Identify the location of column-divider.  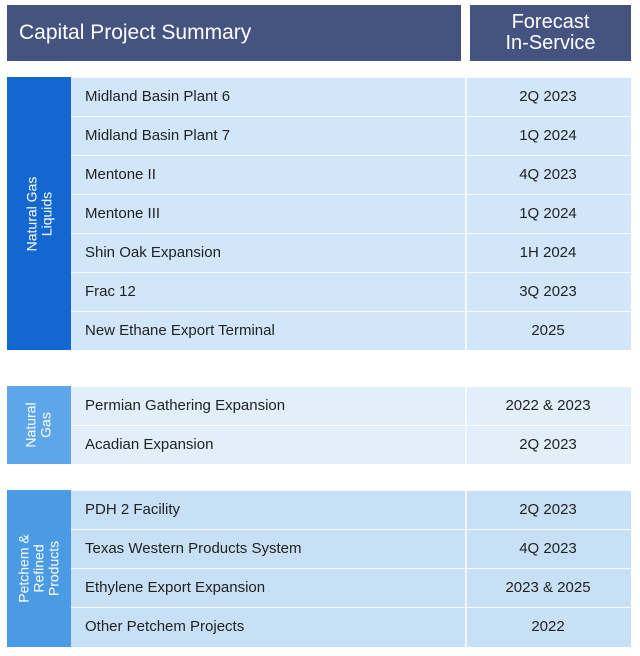
(466, 213).